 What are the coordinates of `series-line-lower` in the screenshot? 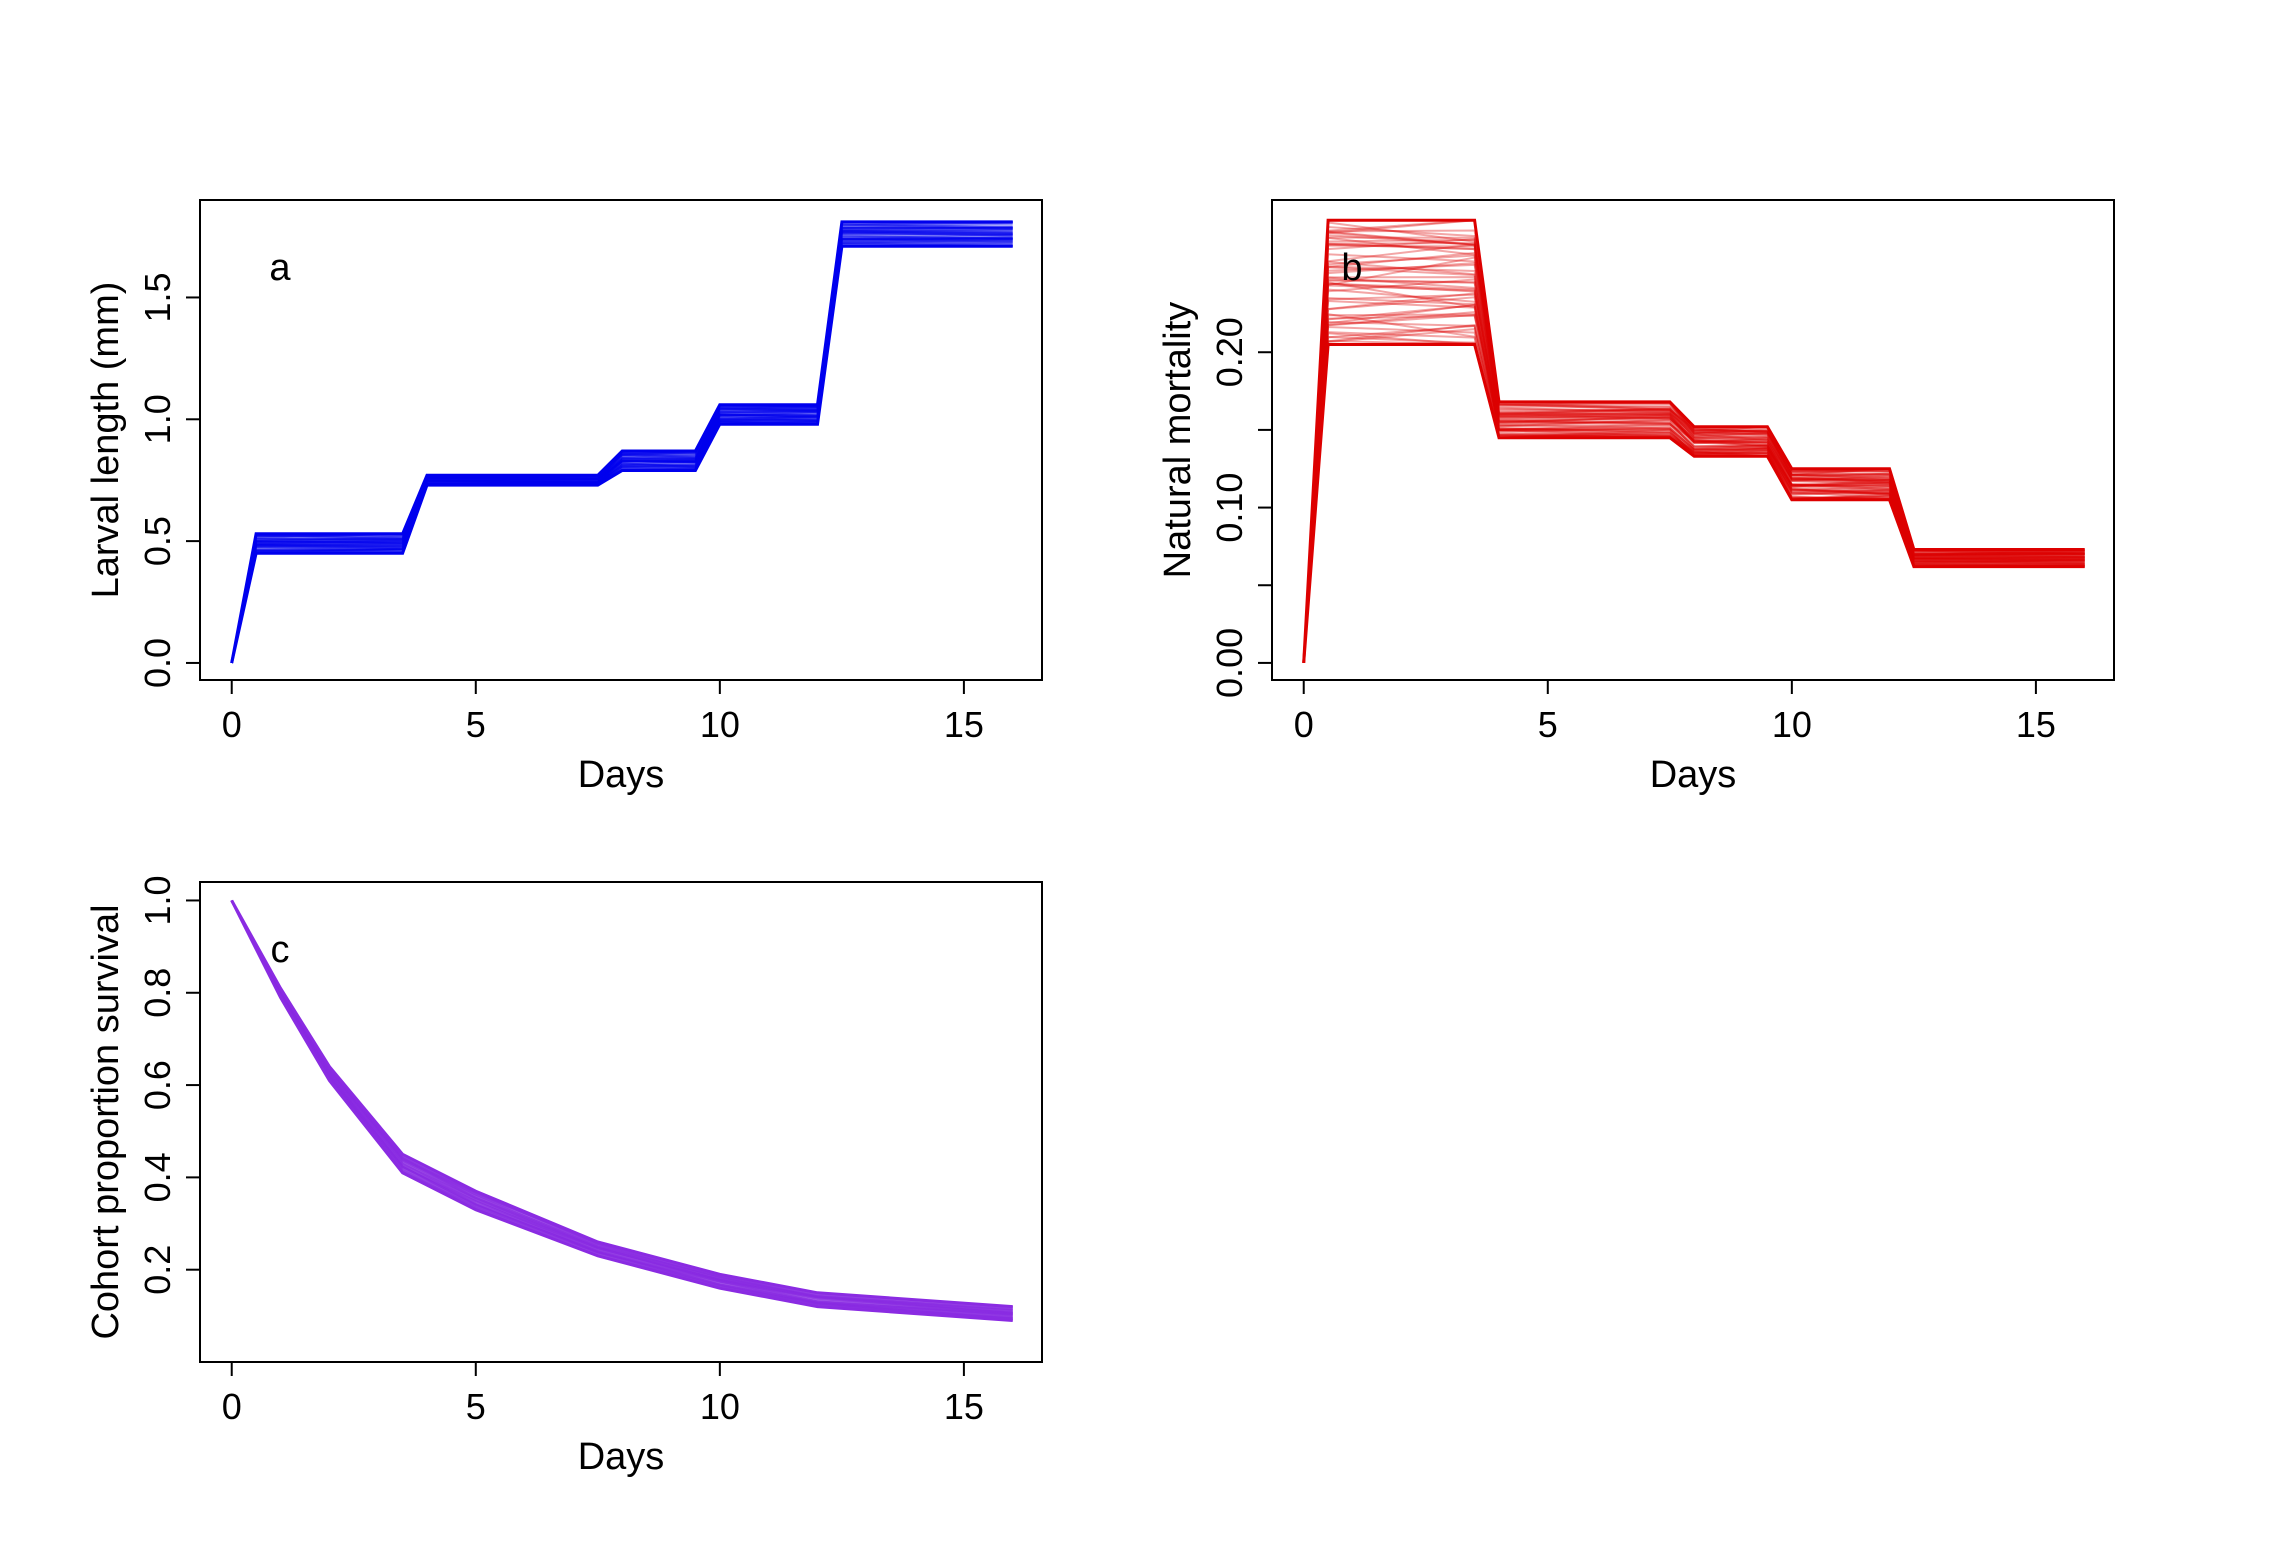 It's located at (1693, 503).